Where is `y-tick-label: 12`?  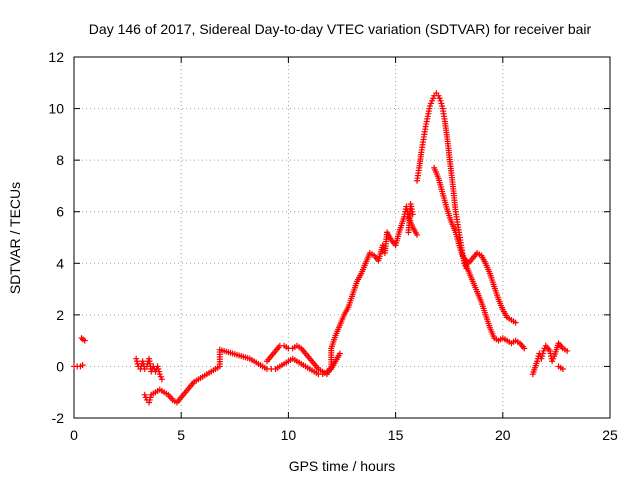 y-tick-label: 12 is located at coordinates (56, 57).